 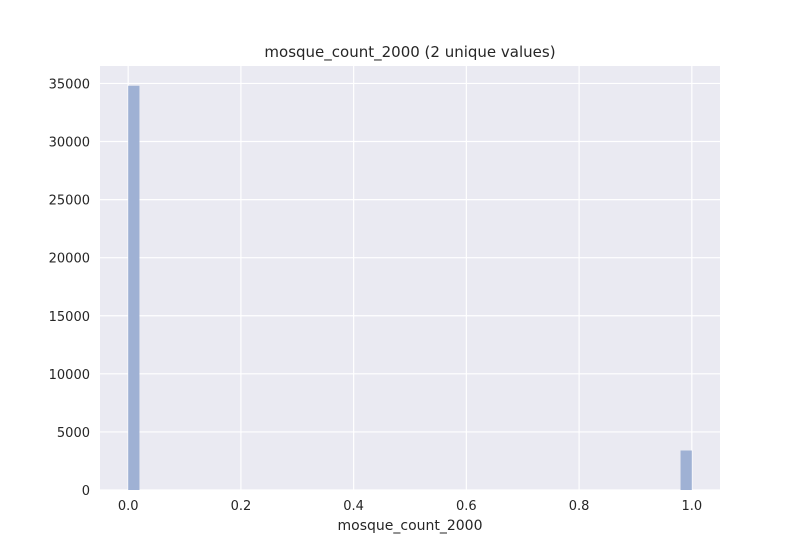 What do you see at coordinates (86, 491) in the screenshot?
I see `y-tick-label: 0` at bounding box center [86, 491].